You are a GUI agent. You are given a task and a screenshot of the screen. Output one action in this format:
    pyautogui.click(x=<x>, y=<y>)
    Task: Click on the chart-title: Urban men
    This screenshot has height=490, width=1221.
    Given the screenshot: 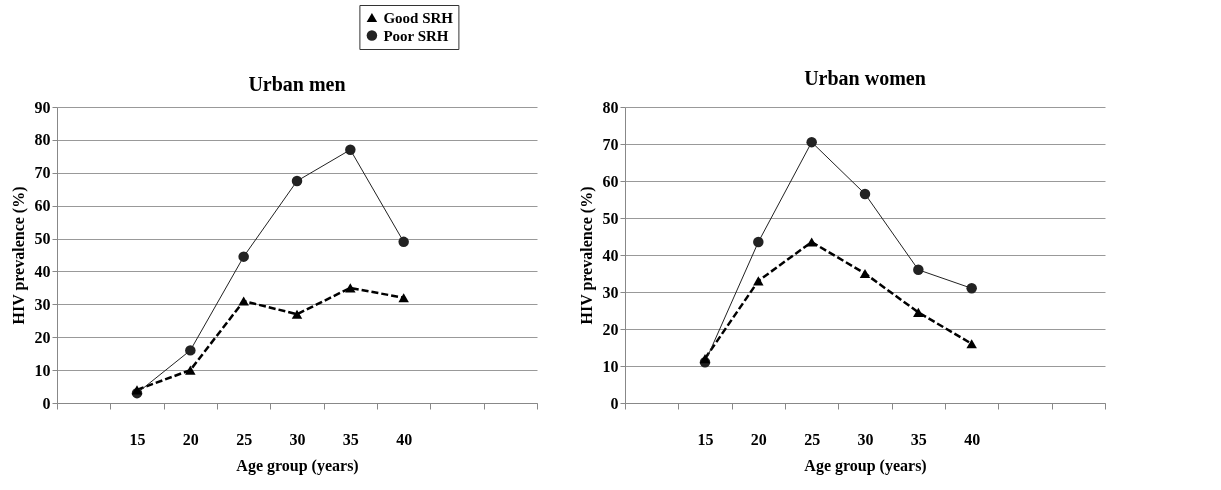 What is the action you would take?
    pyautogui.click(x=297, y=83)
    